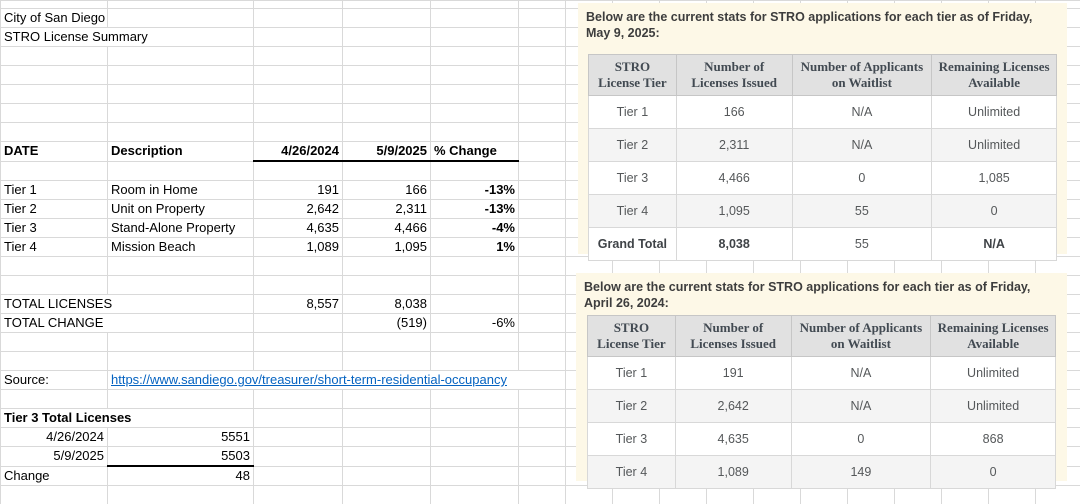 The image size is (1080, 504). What do you see at coordinates (386, 209) in the screenshot?
I see `sheet-cell: 2,311` at bounding box center [386, 209].